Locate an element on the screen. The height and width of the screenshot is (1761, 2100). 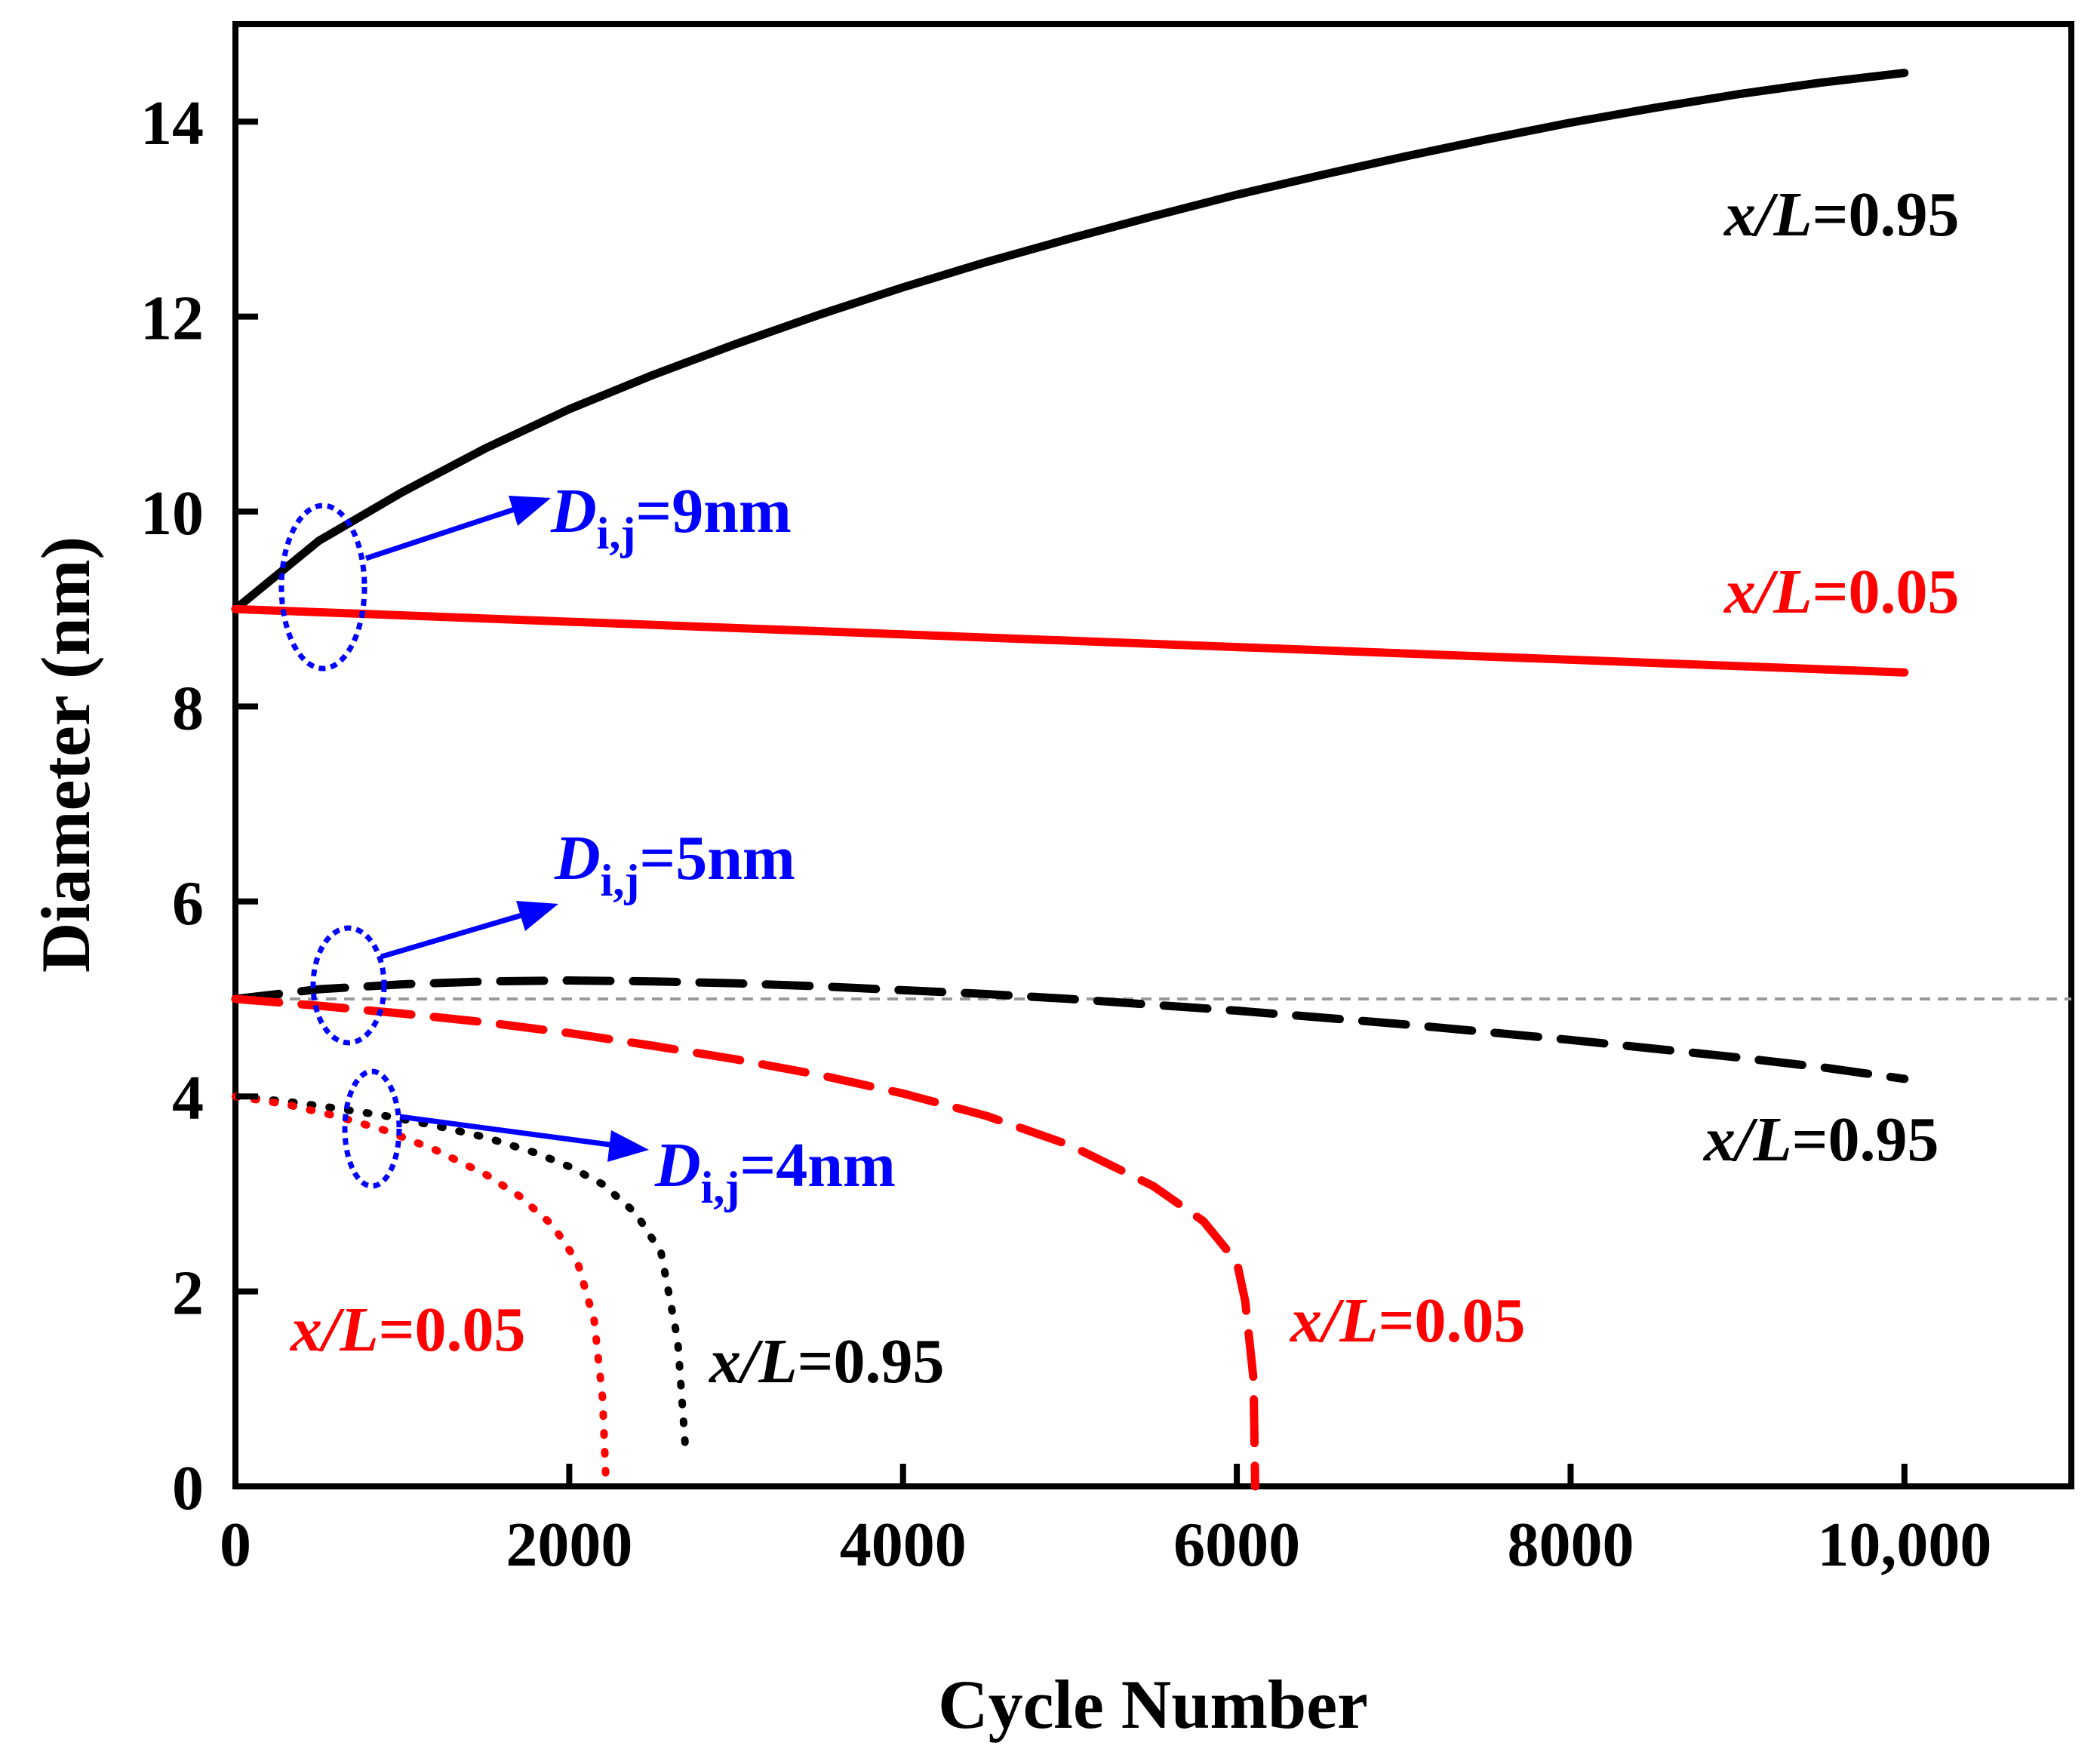
annotation-d5: Di,j=5nm is located at coordinates (674, 864).